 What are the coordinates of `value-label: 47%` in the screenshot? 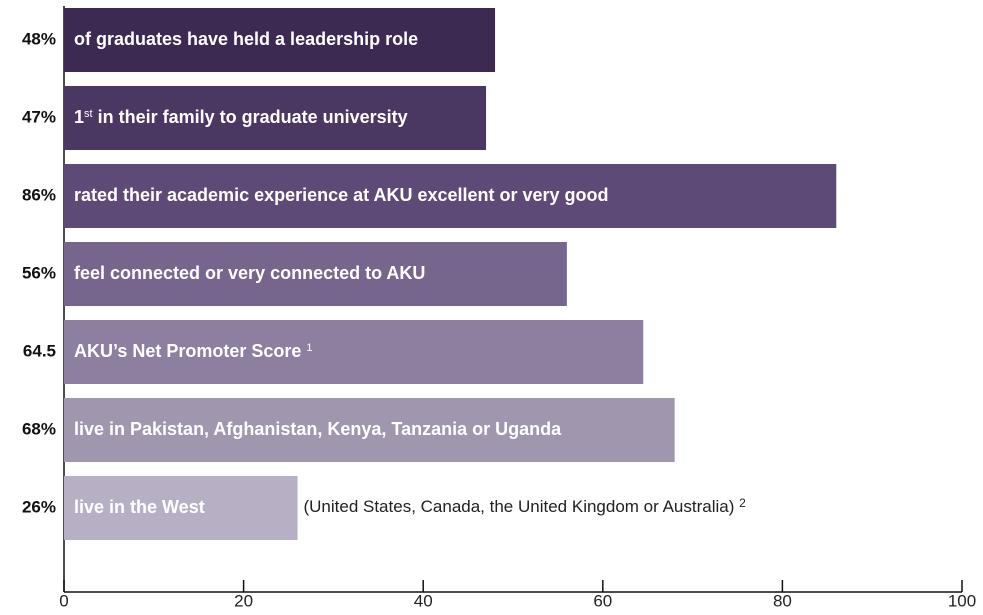 It's located at (39, 116).